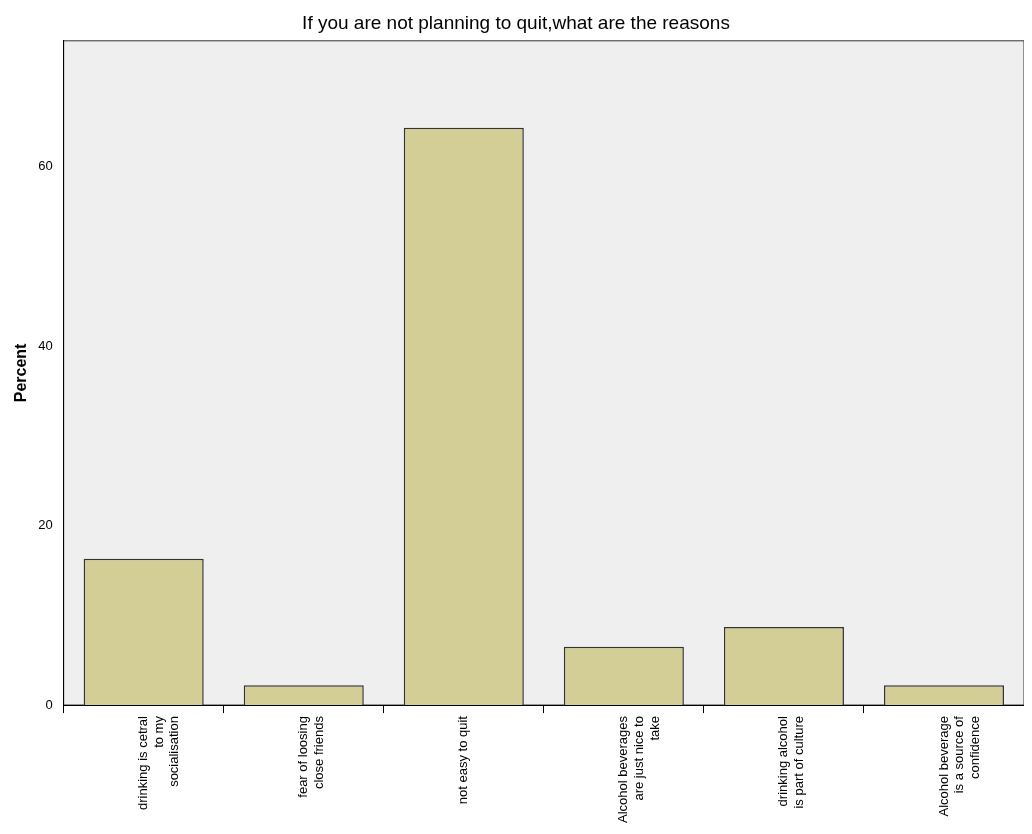  I want to click on x-tick-label: drinking alcohol is part of culture, so click(791, 762).